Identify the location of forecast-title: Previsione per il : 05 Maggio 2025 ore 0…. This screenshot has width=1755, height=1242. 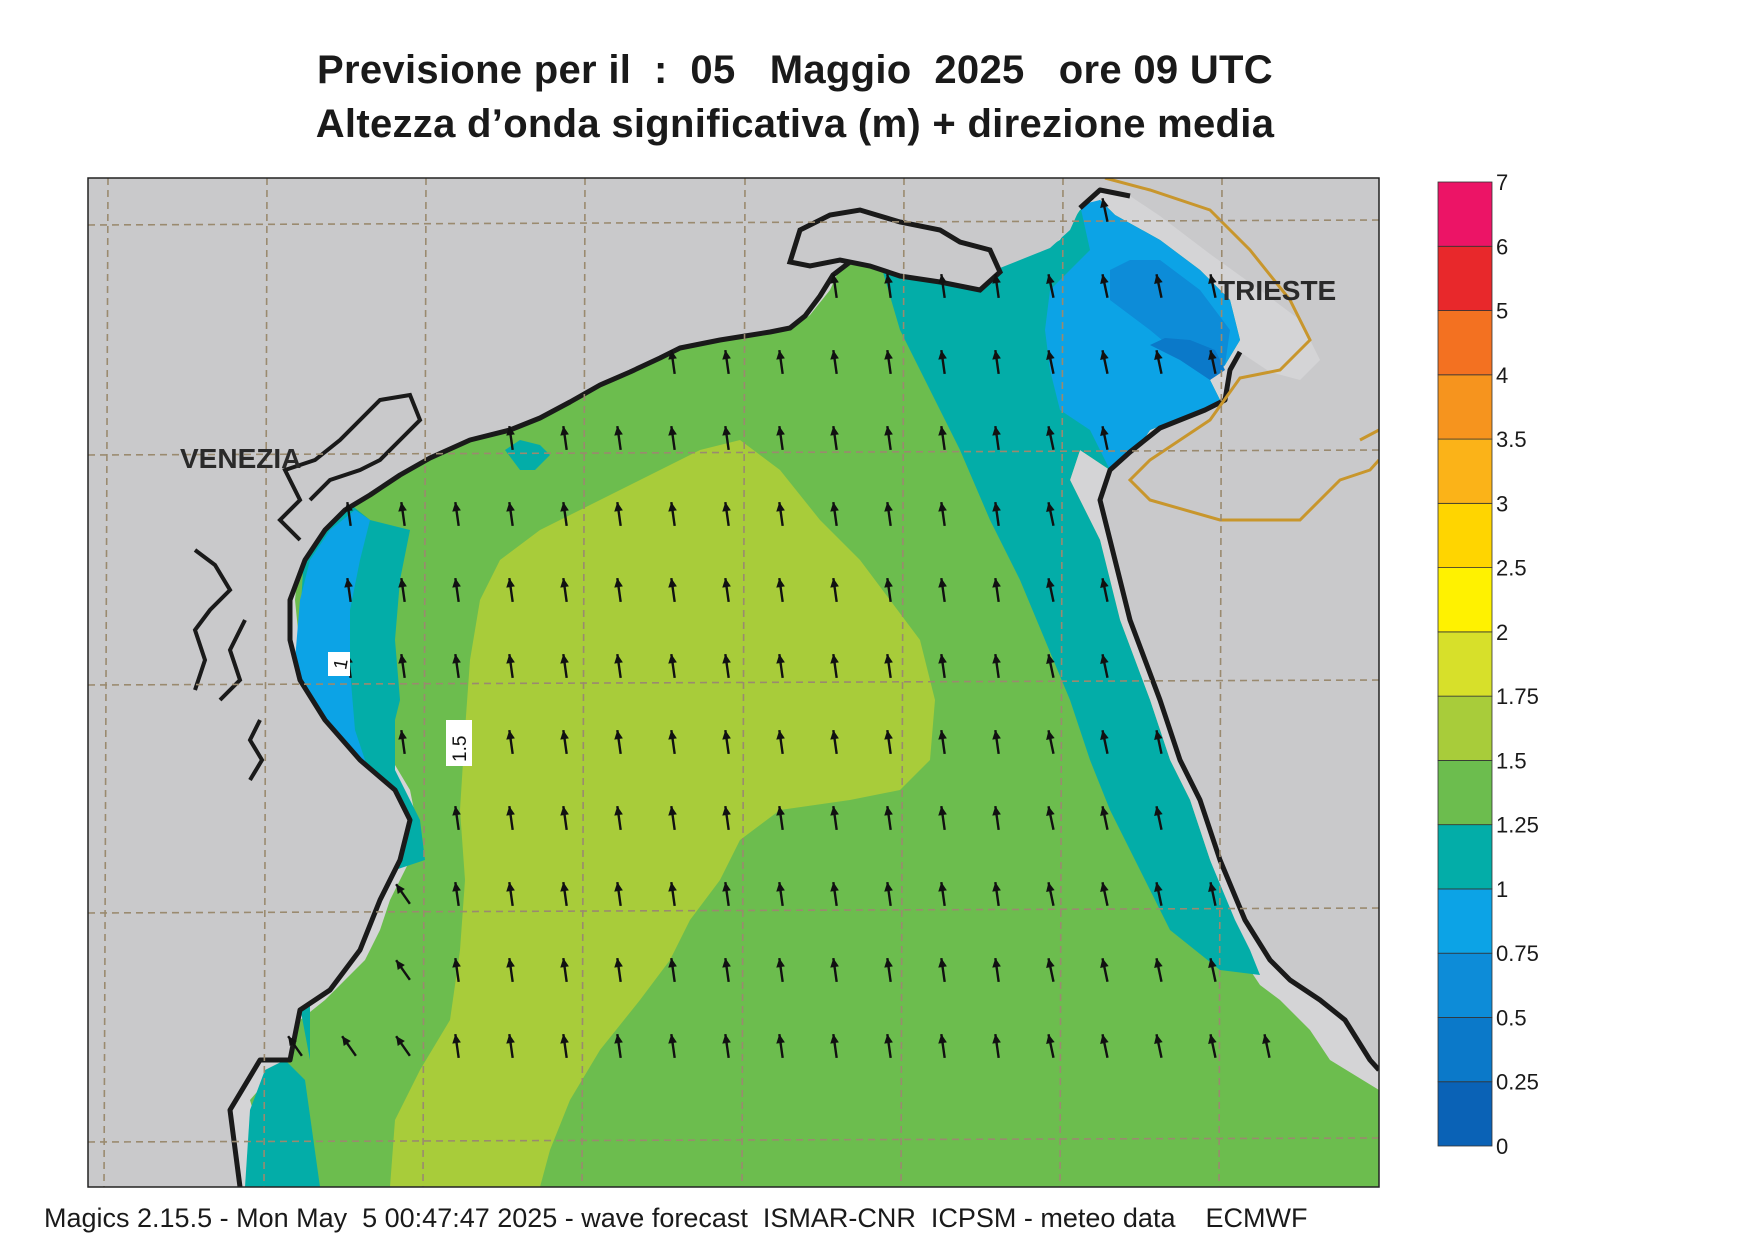
(795, 70).